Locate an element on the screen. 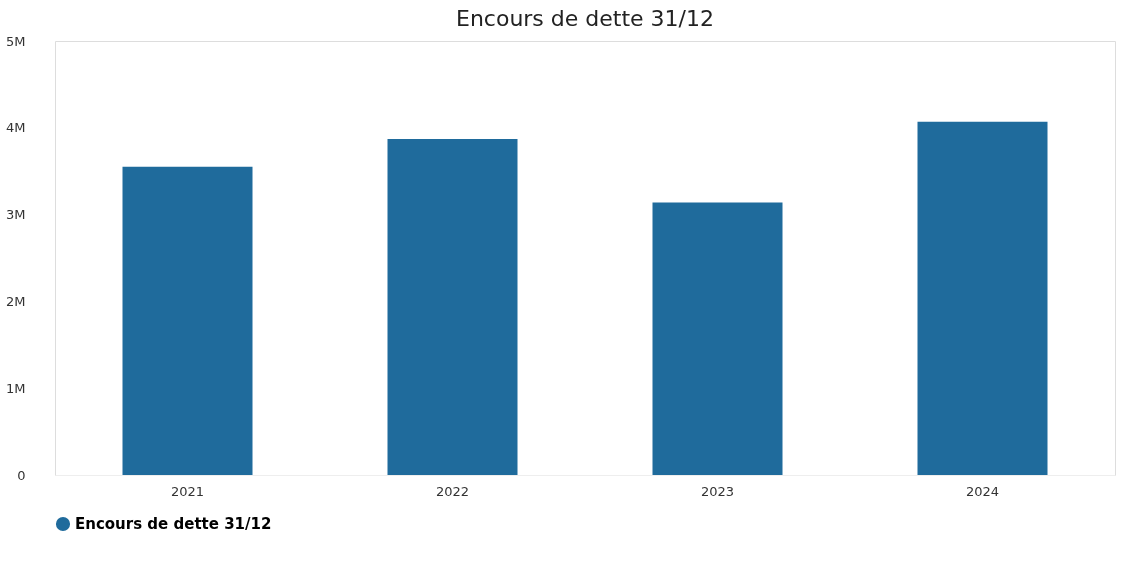  x-tick-label: 2023 is located at coordinates (717, 491).